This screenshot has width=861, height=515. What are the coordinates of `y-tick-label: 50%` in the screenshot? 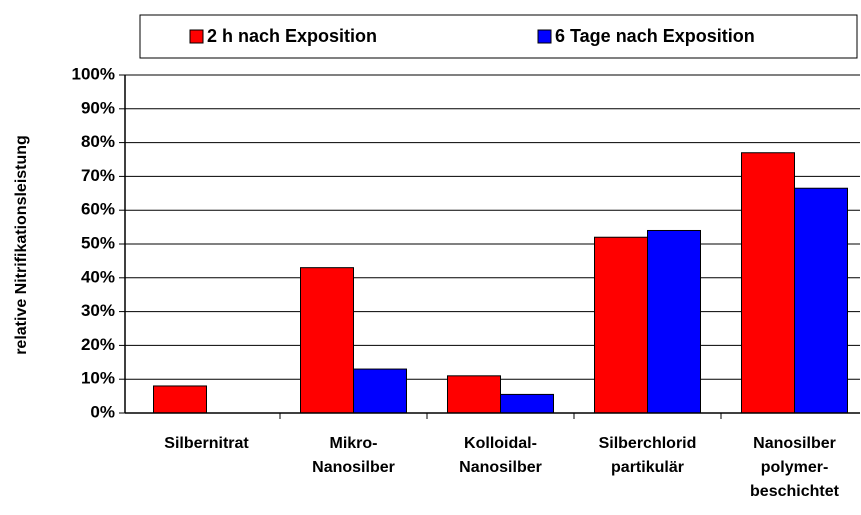 It's located at (98, 242).